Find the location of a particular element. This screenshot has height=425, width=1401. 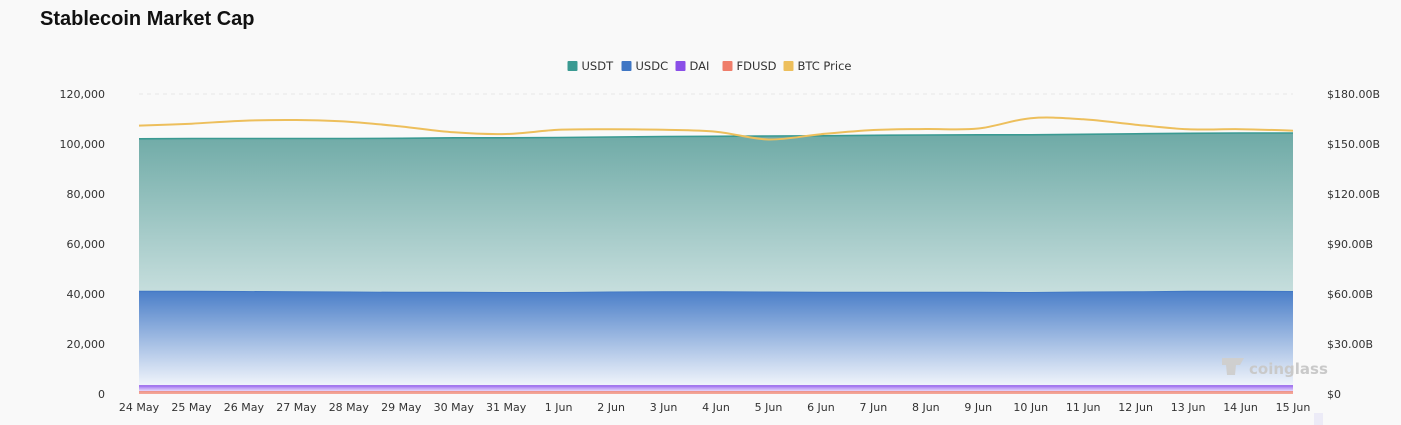

y-right-tick-label: $0 is located at coordinates (1334, 394).